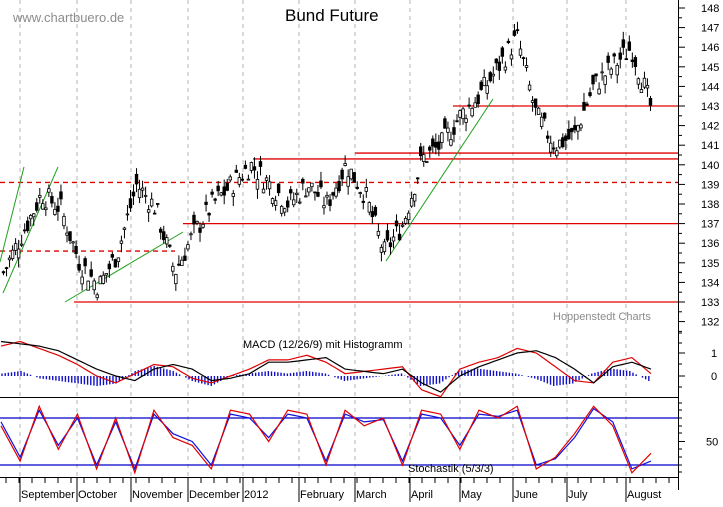 This screenshot has height=507, width=723. I want to click on price-tick-label: 142, so click(710, 127).